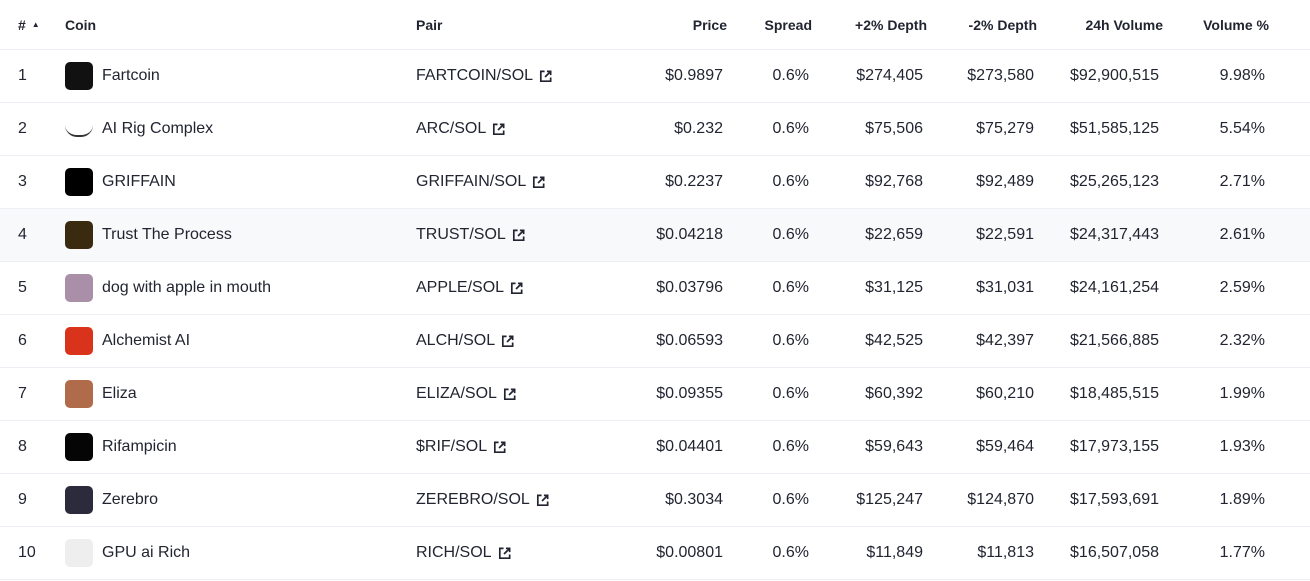 This screenshot has height=581, width=1310. I want to click on depth-minus: $11,813, so click(984, 553).